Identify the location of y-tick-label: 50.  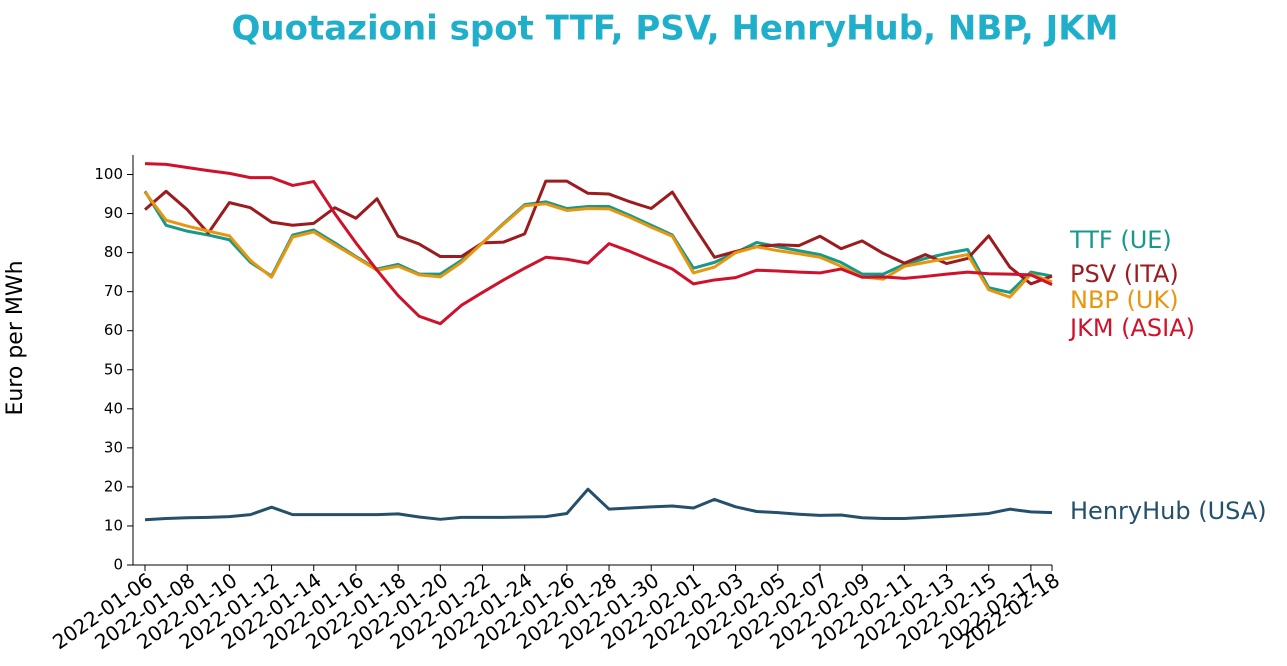
(113, 369).